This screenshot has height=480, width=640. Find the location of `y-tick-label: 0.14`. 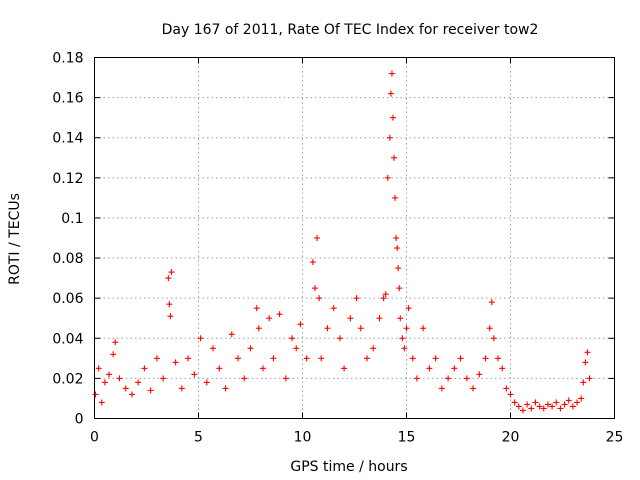

y-tick-label: 0.14 is located at coordinates (67, 139).